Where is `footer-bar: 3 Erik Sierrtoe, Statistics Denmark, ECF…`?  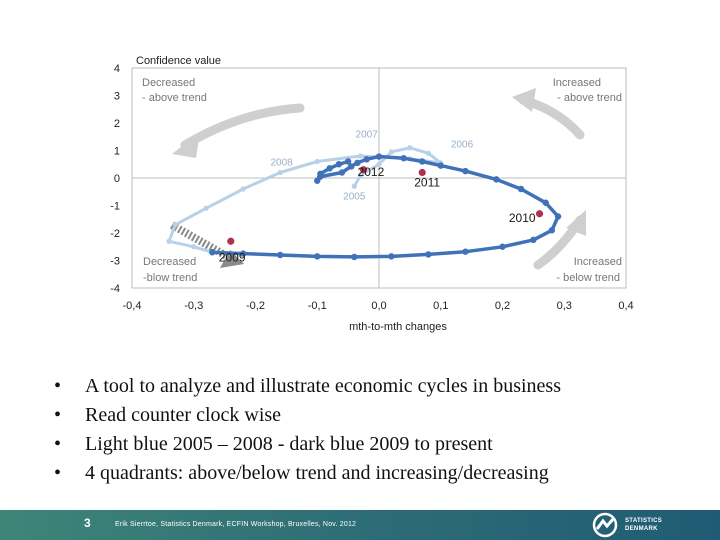 footer-bar: 3 Erik Sierrtoe, Statistics Denmark, ECF… is located at coordinates (360, 525).